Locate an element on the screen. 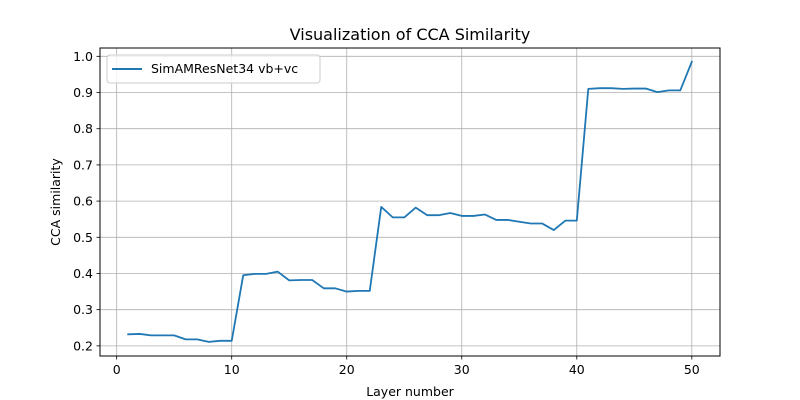  x-tick-label: 0 is located at coordinates (117, 369).